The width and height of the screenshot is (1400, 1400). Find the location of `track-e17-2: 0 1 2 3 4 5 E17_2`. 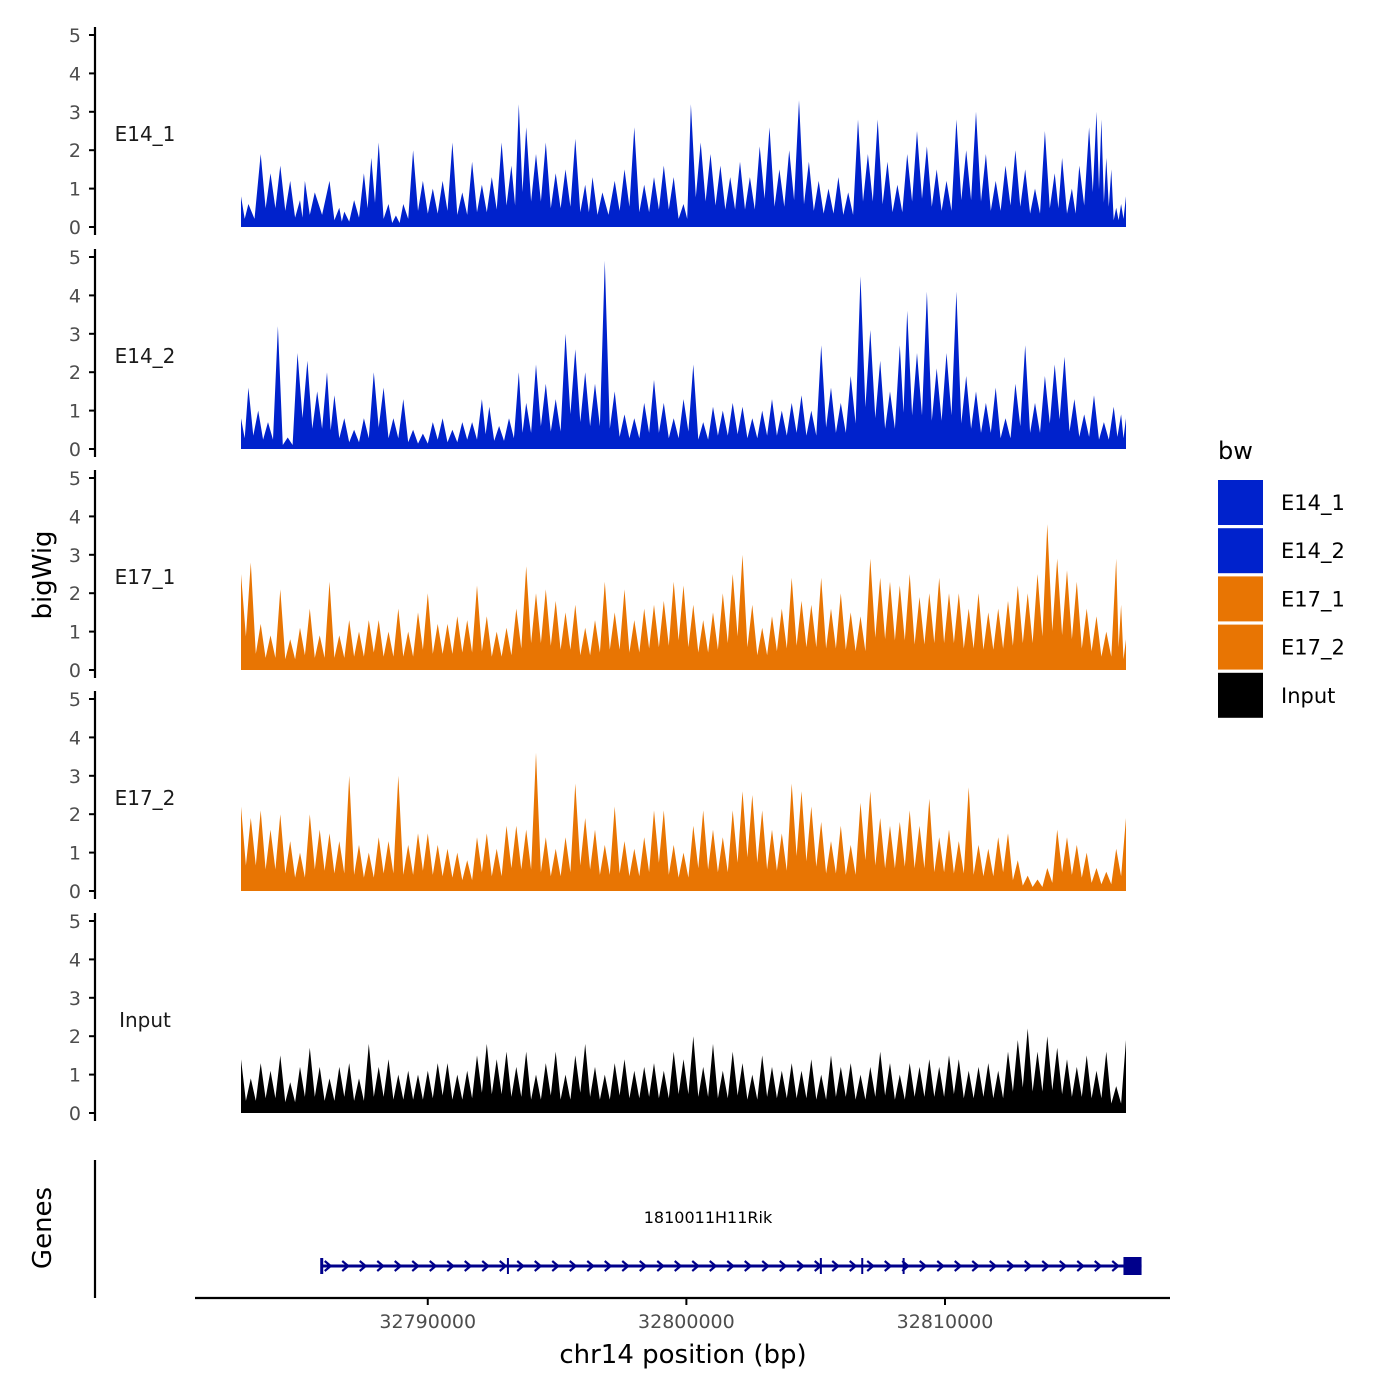

track-e17-2: 0 1 2 3 4 5 E17_2 is located at coordinates (597, 796).